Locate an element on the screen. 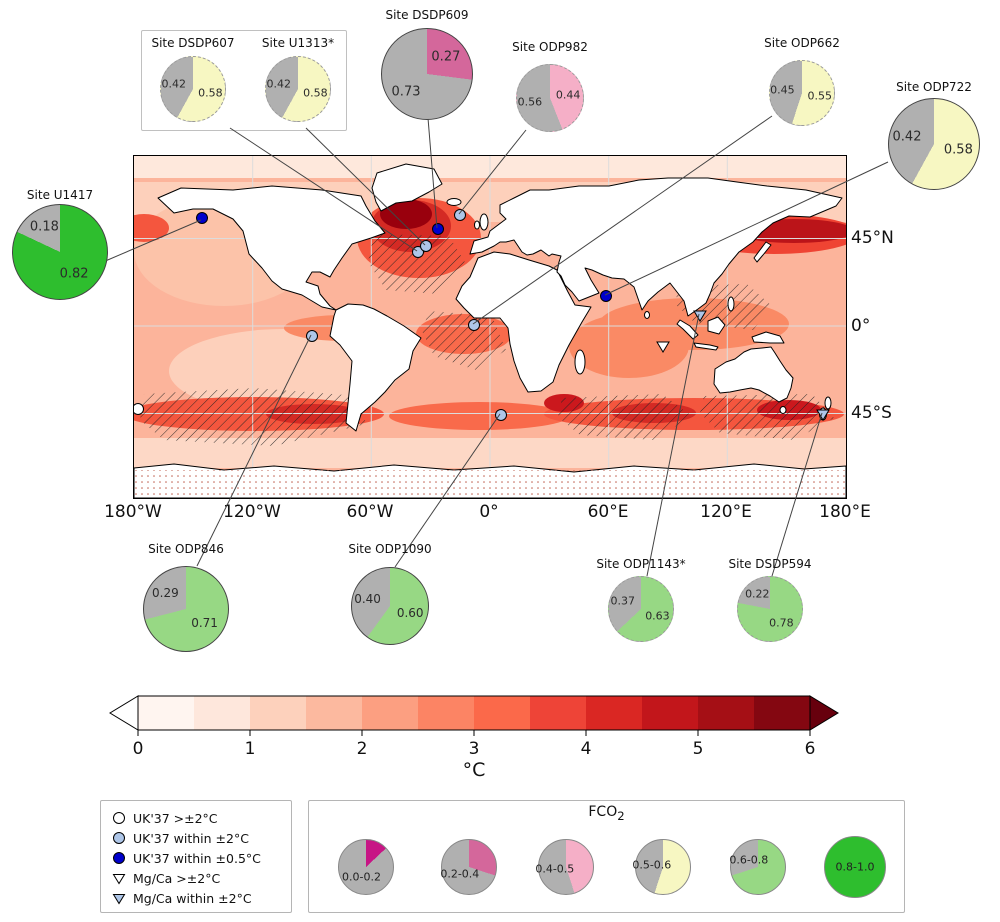  x-tick-120e: 120°E is located at coordinates (726, 512).